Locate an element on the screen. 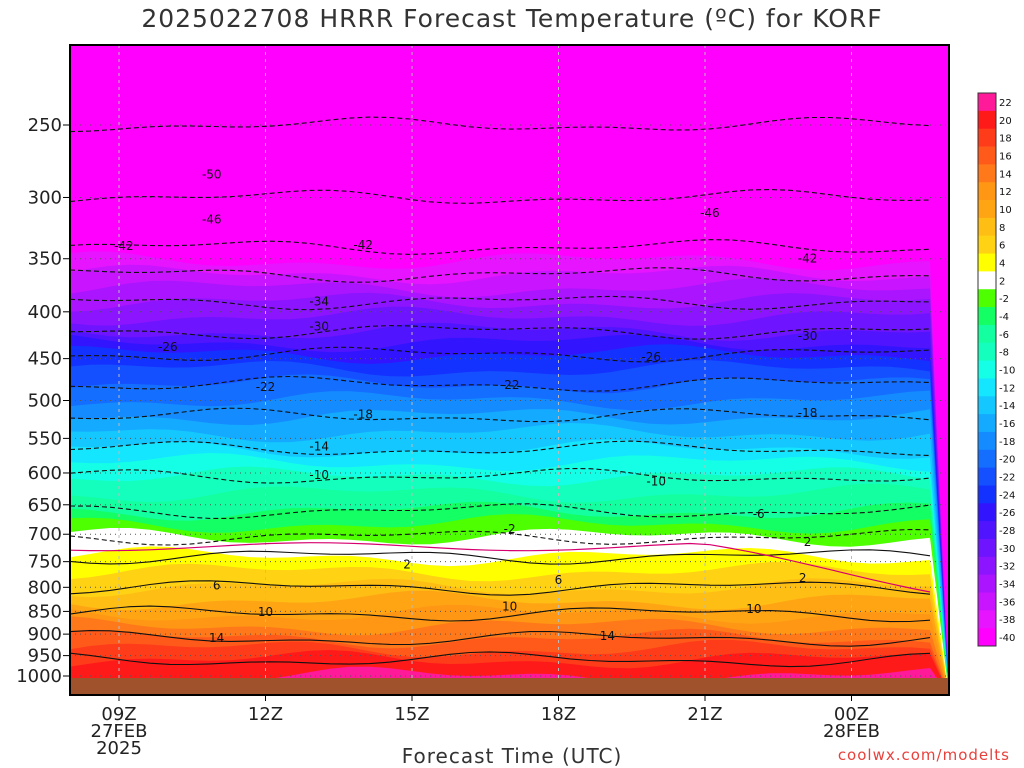  colorbar-label: -8 is located at coordinates (1004, 353).